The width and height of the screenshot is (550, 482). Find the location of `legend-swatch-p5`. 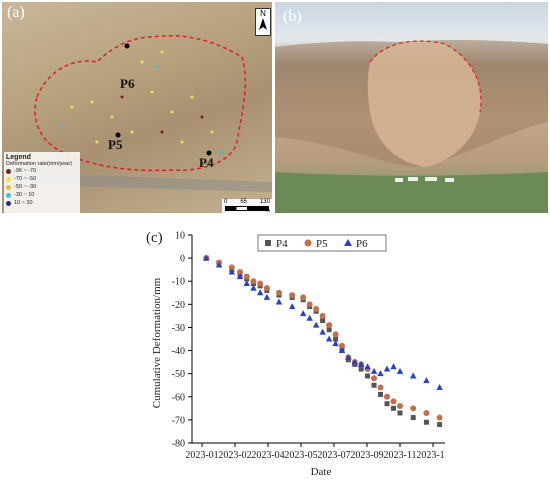

legend-swatch-p5 is located at coordinates (308, 243).